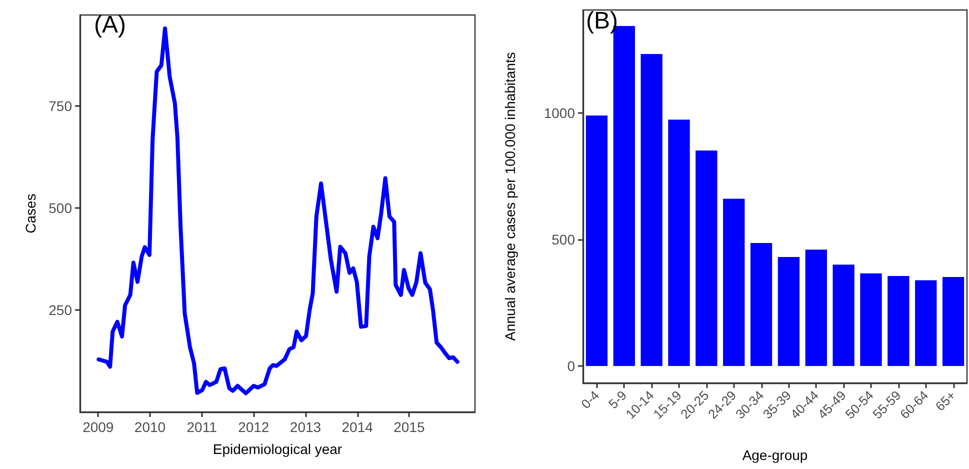 This screenshot has width=969, height=469. What do you see at coordinates (202, 427) in the screenshot?
I see `x-tick-label: 2011` at bounding box center [202, 427].